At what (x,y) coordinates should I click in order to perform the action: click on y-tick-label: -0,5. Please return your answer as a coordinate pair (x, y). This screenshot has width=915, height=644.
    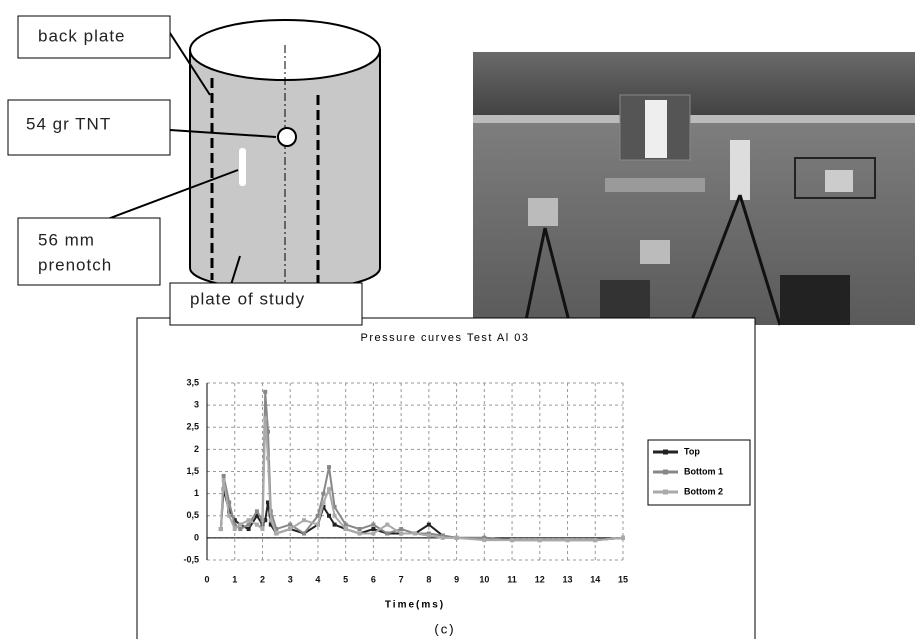
    Looking at the image, I should click on (191, 559).